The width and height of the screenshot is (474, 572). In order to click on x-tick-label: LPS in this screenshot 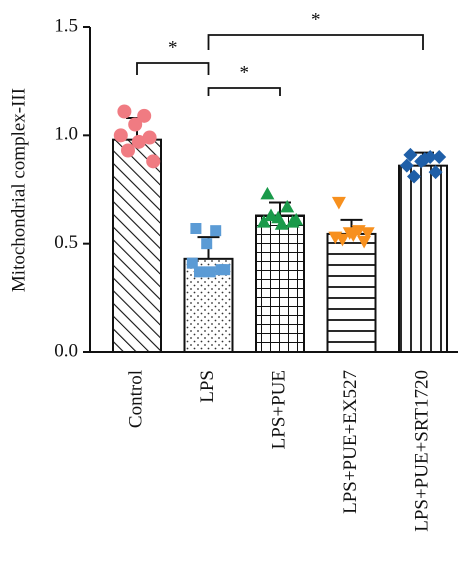, I will do `click(207, 386)`.